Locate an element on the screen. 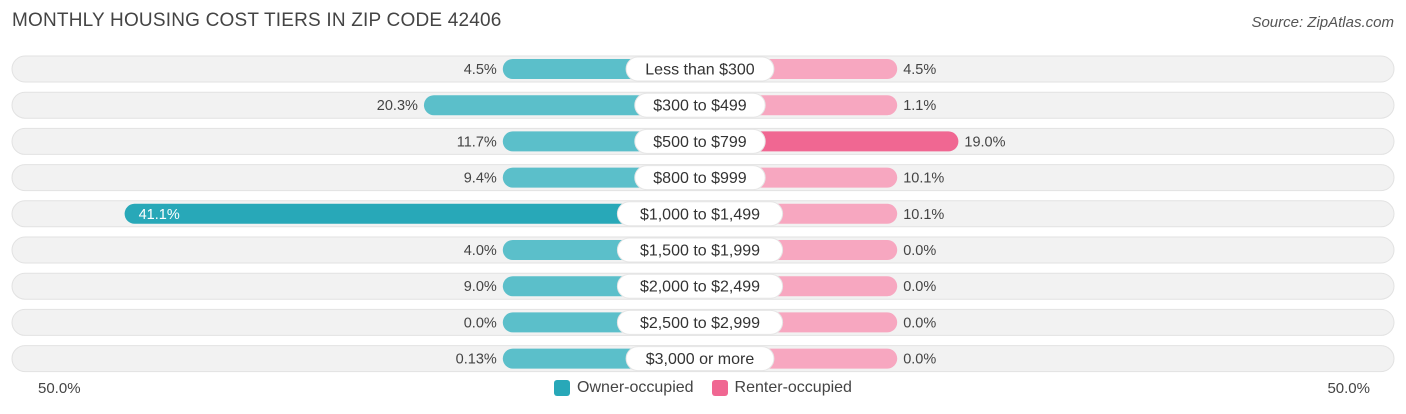  renter-value-label: 1.1% is located at coordinates (919, 106).